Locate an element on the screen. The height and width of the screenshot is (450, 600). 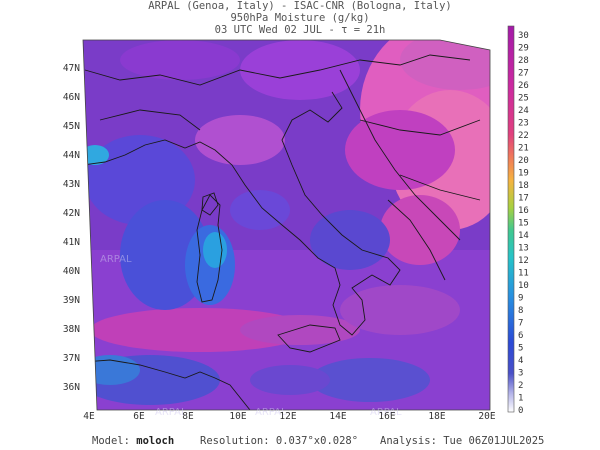
lat-label: 40N is located at coordinates (71, 271).